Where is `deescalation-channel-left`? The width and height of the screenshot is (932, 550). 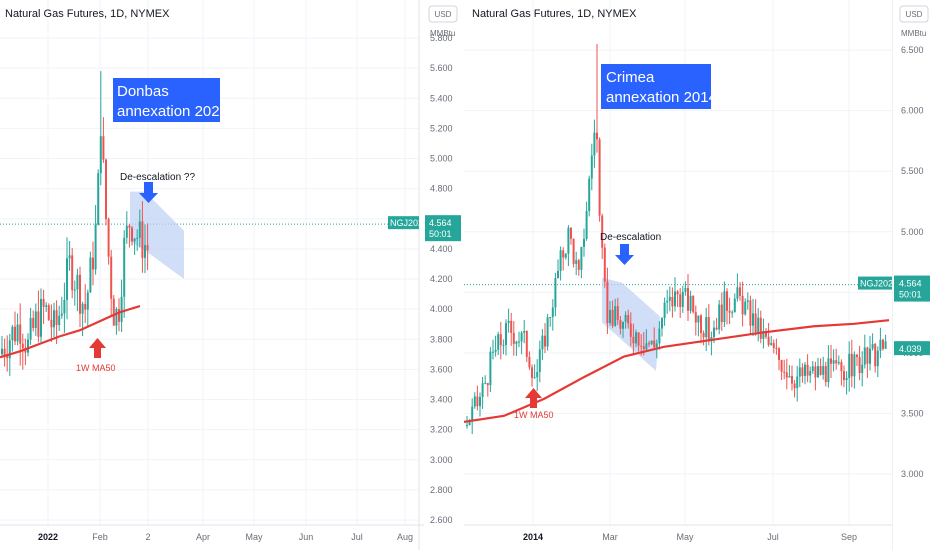
deescalation-channel-left is located at coordinates (157, 235).